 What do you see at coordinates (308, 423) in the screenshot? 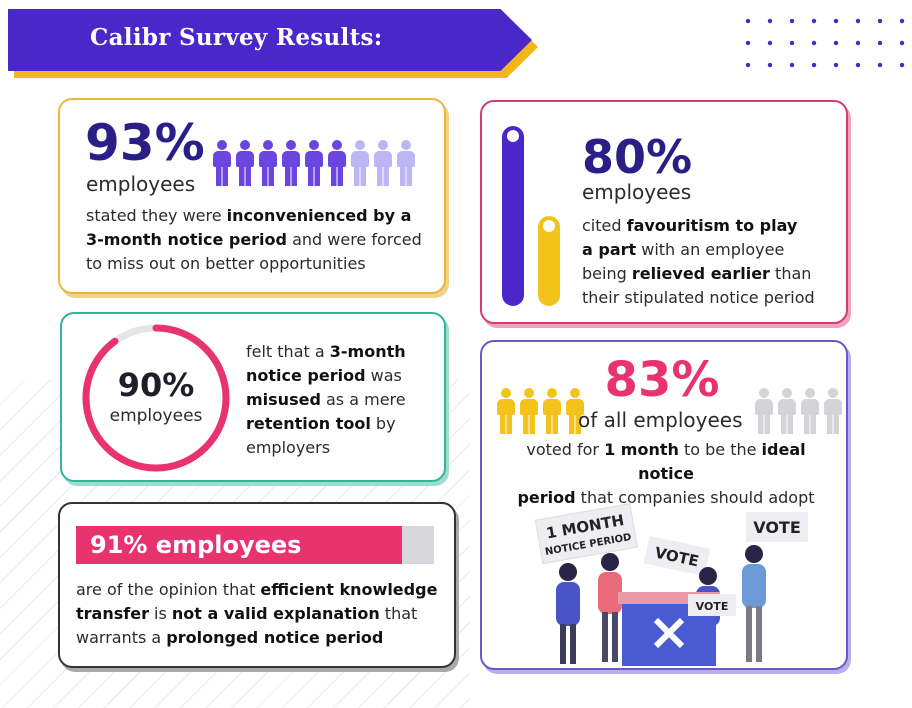
I see `text-bold: retention tool` at bounding box center [308, 423].